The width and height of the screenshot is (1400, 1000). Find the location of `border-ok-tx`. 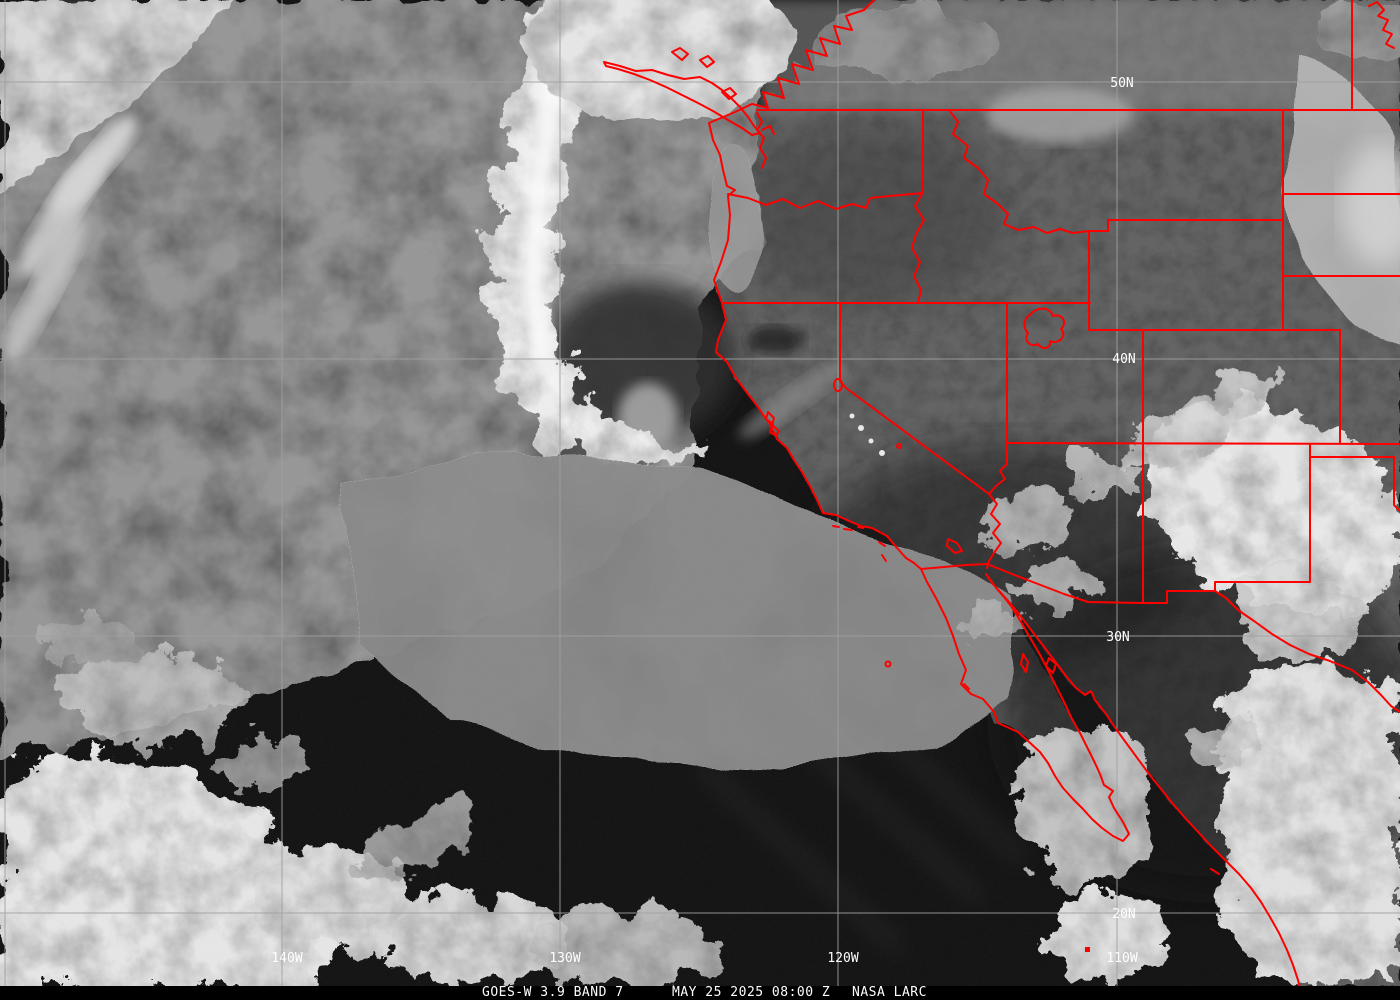

border-ok-tx is located at coordinates (1354, 484).